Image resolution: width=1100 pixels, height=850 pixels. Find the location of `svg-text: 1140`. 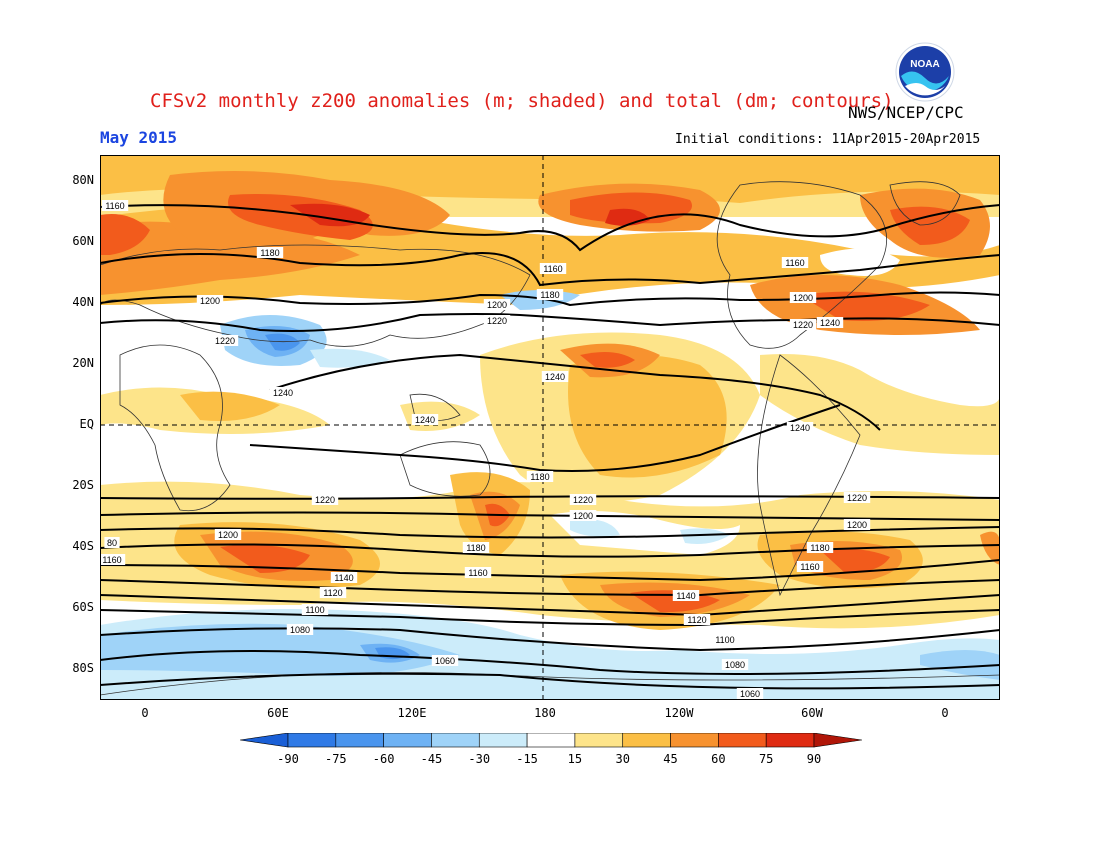

svg-text: 1140 is located at coordinates (343, 578).